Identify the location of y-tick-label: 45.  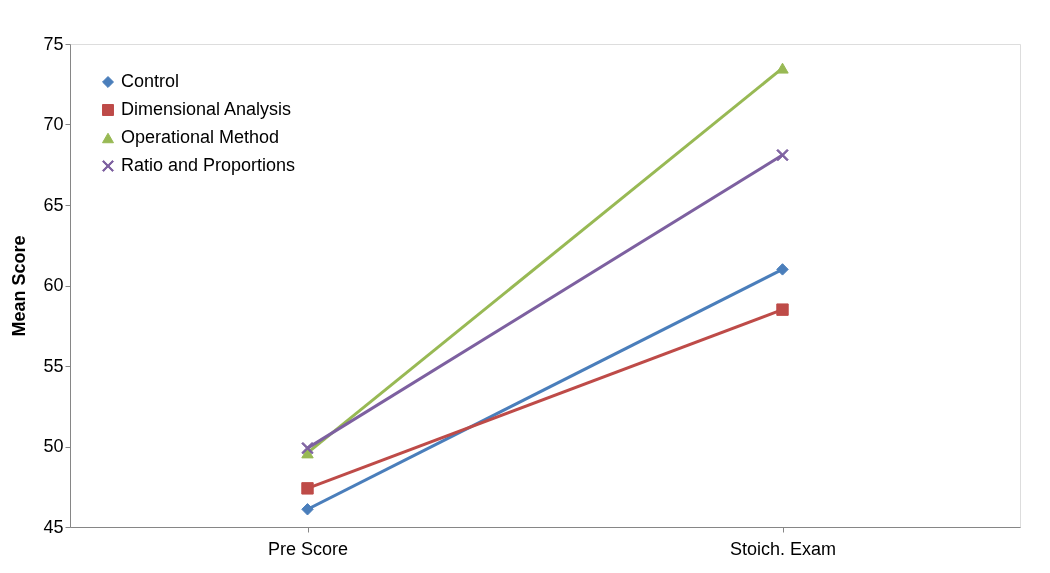
(53, 526).